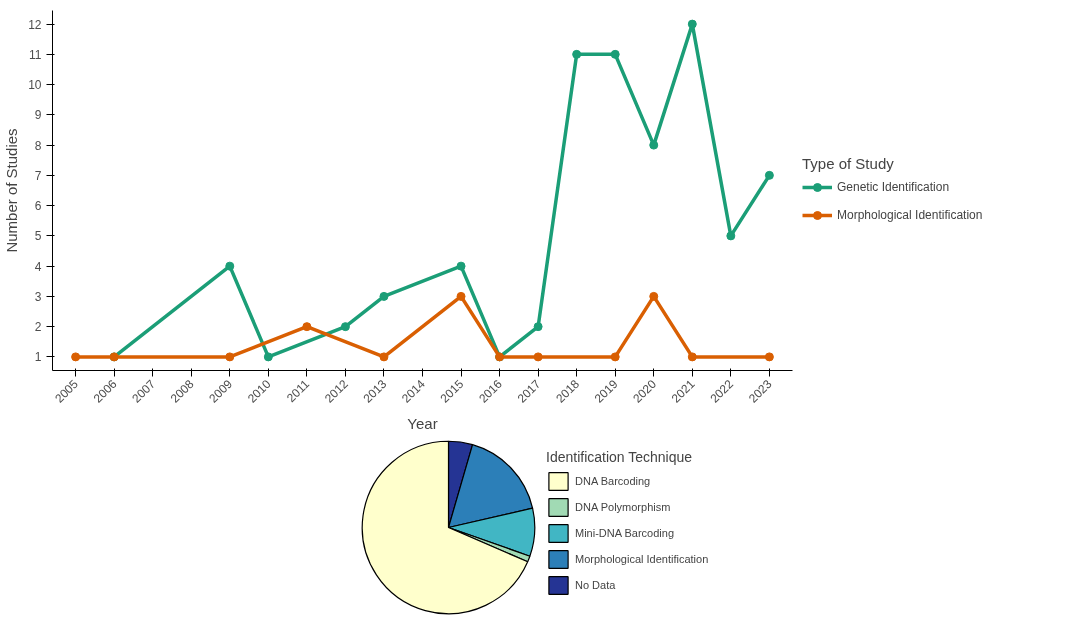 This screenshot has height=628, width=1075. I want to click on y-tick-label: 12, so click(35, 24).